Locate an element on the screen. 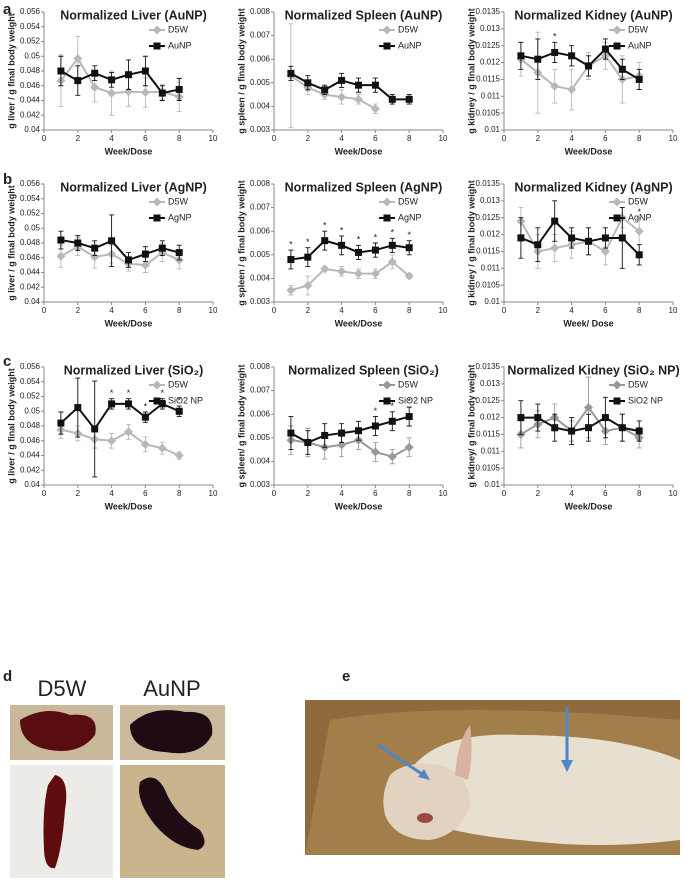 Image resolution: width=685 pixels, height=883 pixels. y-tick-label: 0.008 is located at coordinates (260, 183).